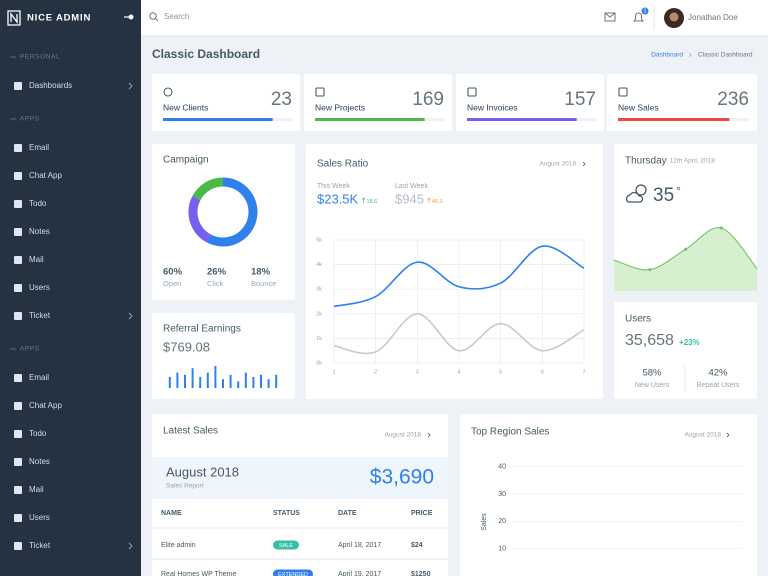 Image resolution: width=768 pixels, height=576 pixels. What do you see at coordinates (421, 573) in the screenshot?
I see `table-cell: $1250` at bounding box center [421, 573].